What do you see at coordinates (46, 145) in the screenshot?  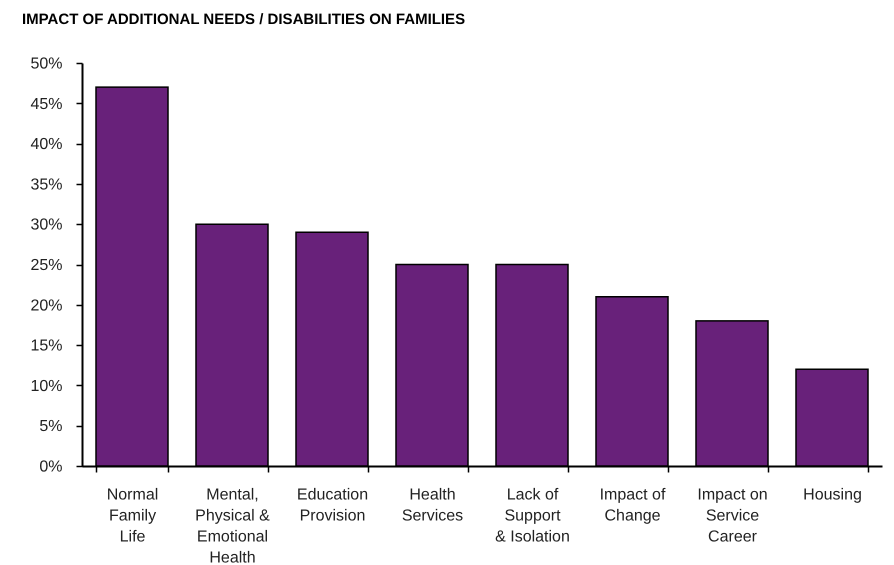 I see `y-tick-label: 40%` at bounding box center [46, 145].